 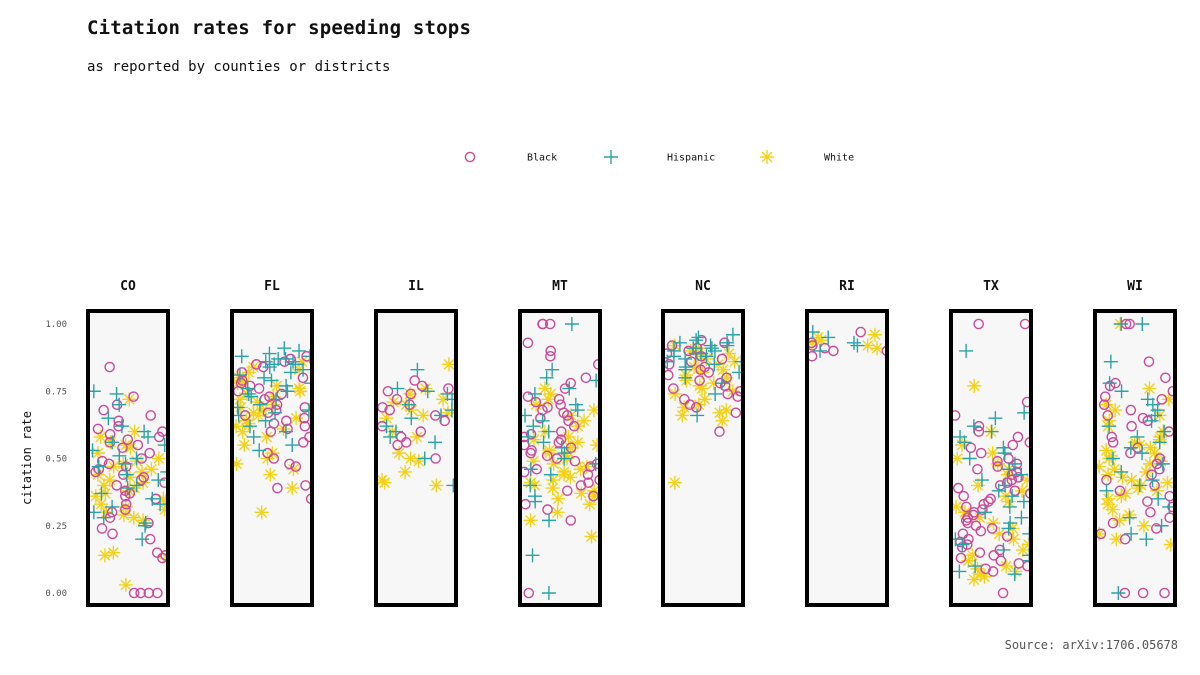 I want to click on y-tick-label: 1.00, so click(x=56, y=325).